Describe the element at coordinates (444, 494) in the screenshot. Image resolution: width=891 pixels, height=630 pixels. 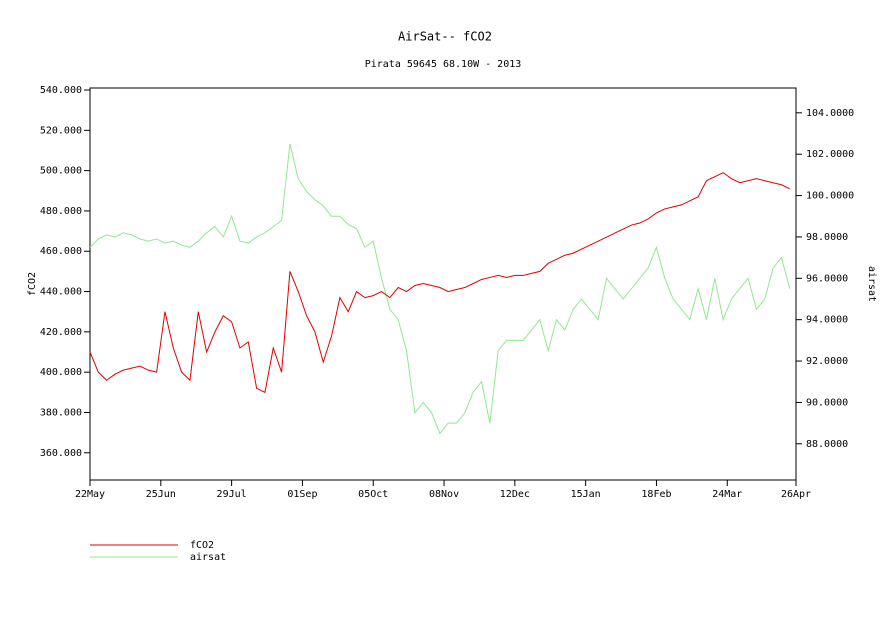
I see `x-tick-label: 08Nov` at that location.